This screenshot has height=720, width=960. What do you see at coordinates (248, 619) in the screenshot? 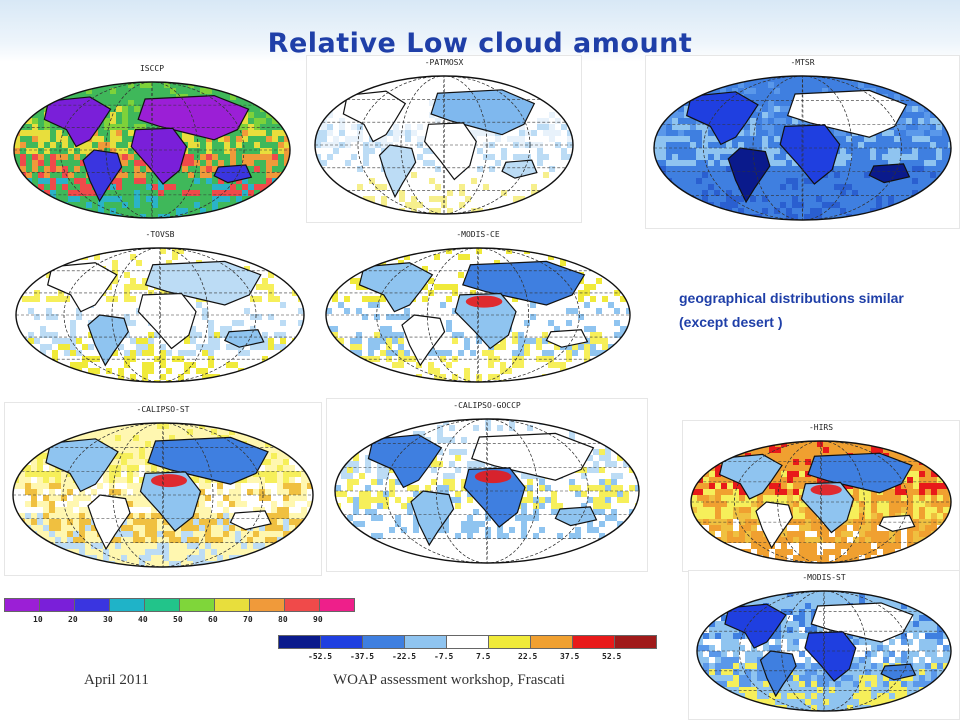
I see `colorbar-tick-label: 70` at bounding box center [248, 619].